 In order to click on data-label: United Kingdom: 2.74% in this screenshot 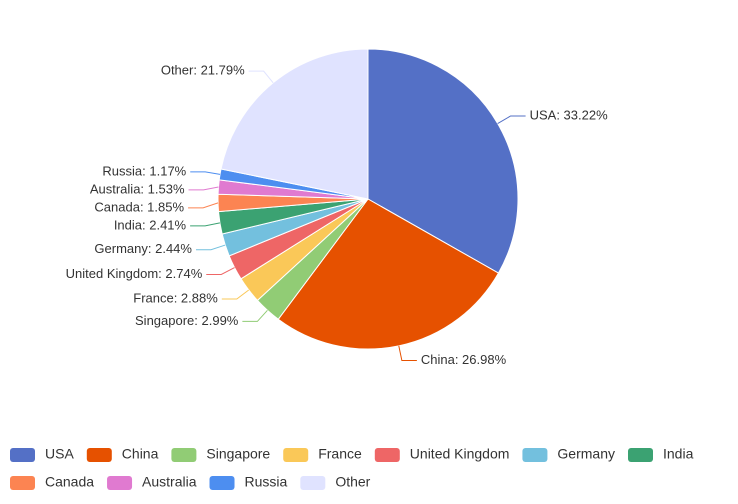, I will do `click(134, 273)`.